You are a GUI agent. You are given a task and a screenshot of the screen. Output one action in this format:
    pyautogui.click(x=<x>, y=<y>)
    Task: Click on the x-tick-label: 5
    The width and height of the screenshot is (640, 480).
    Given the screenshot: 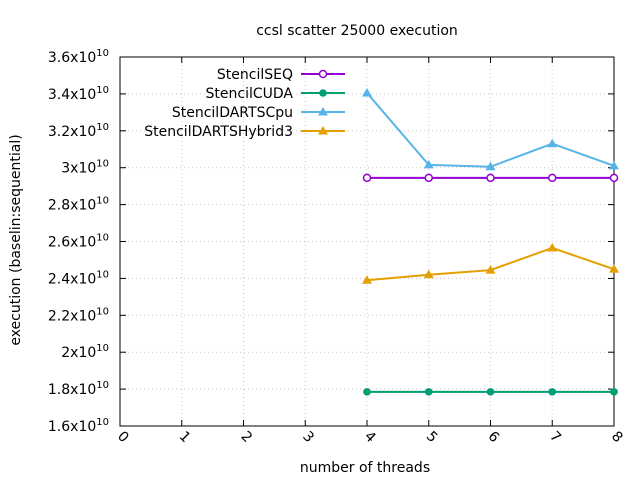 What is the action you would take?
    pyautogui.click(x=432, y=437)
    